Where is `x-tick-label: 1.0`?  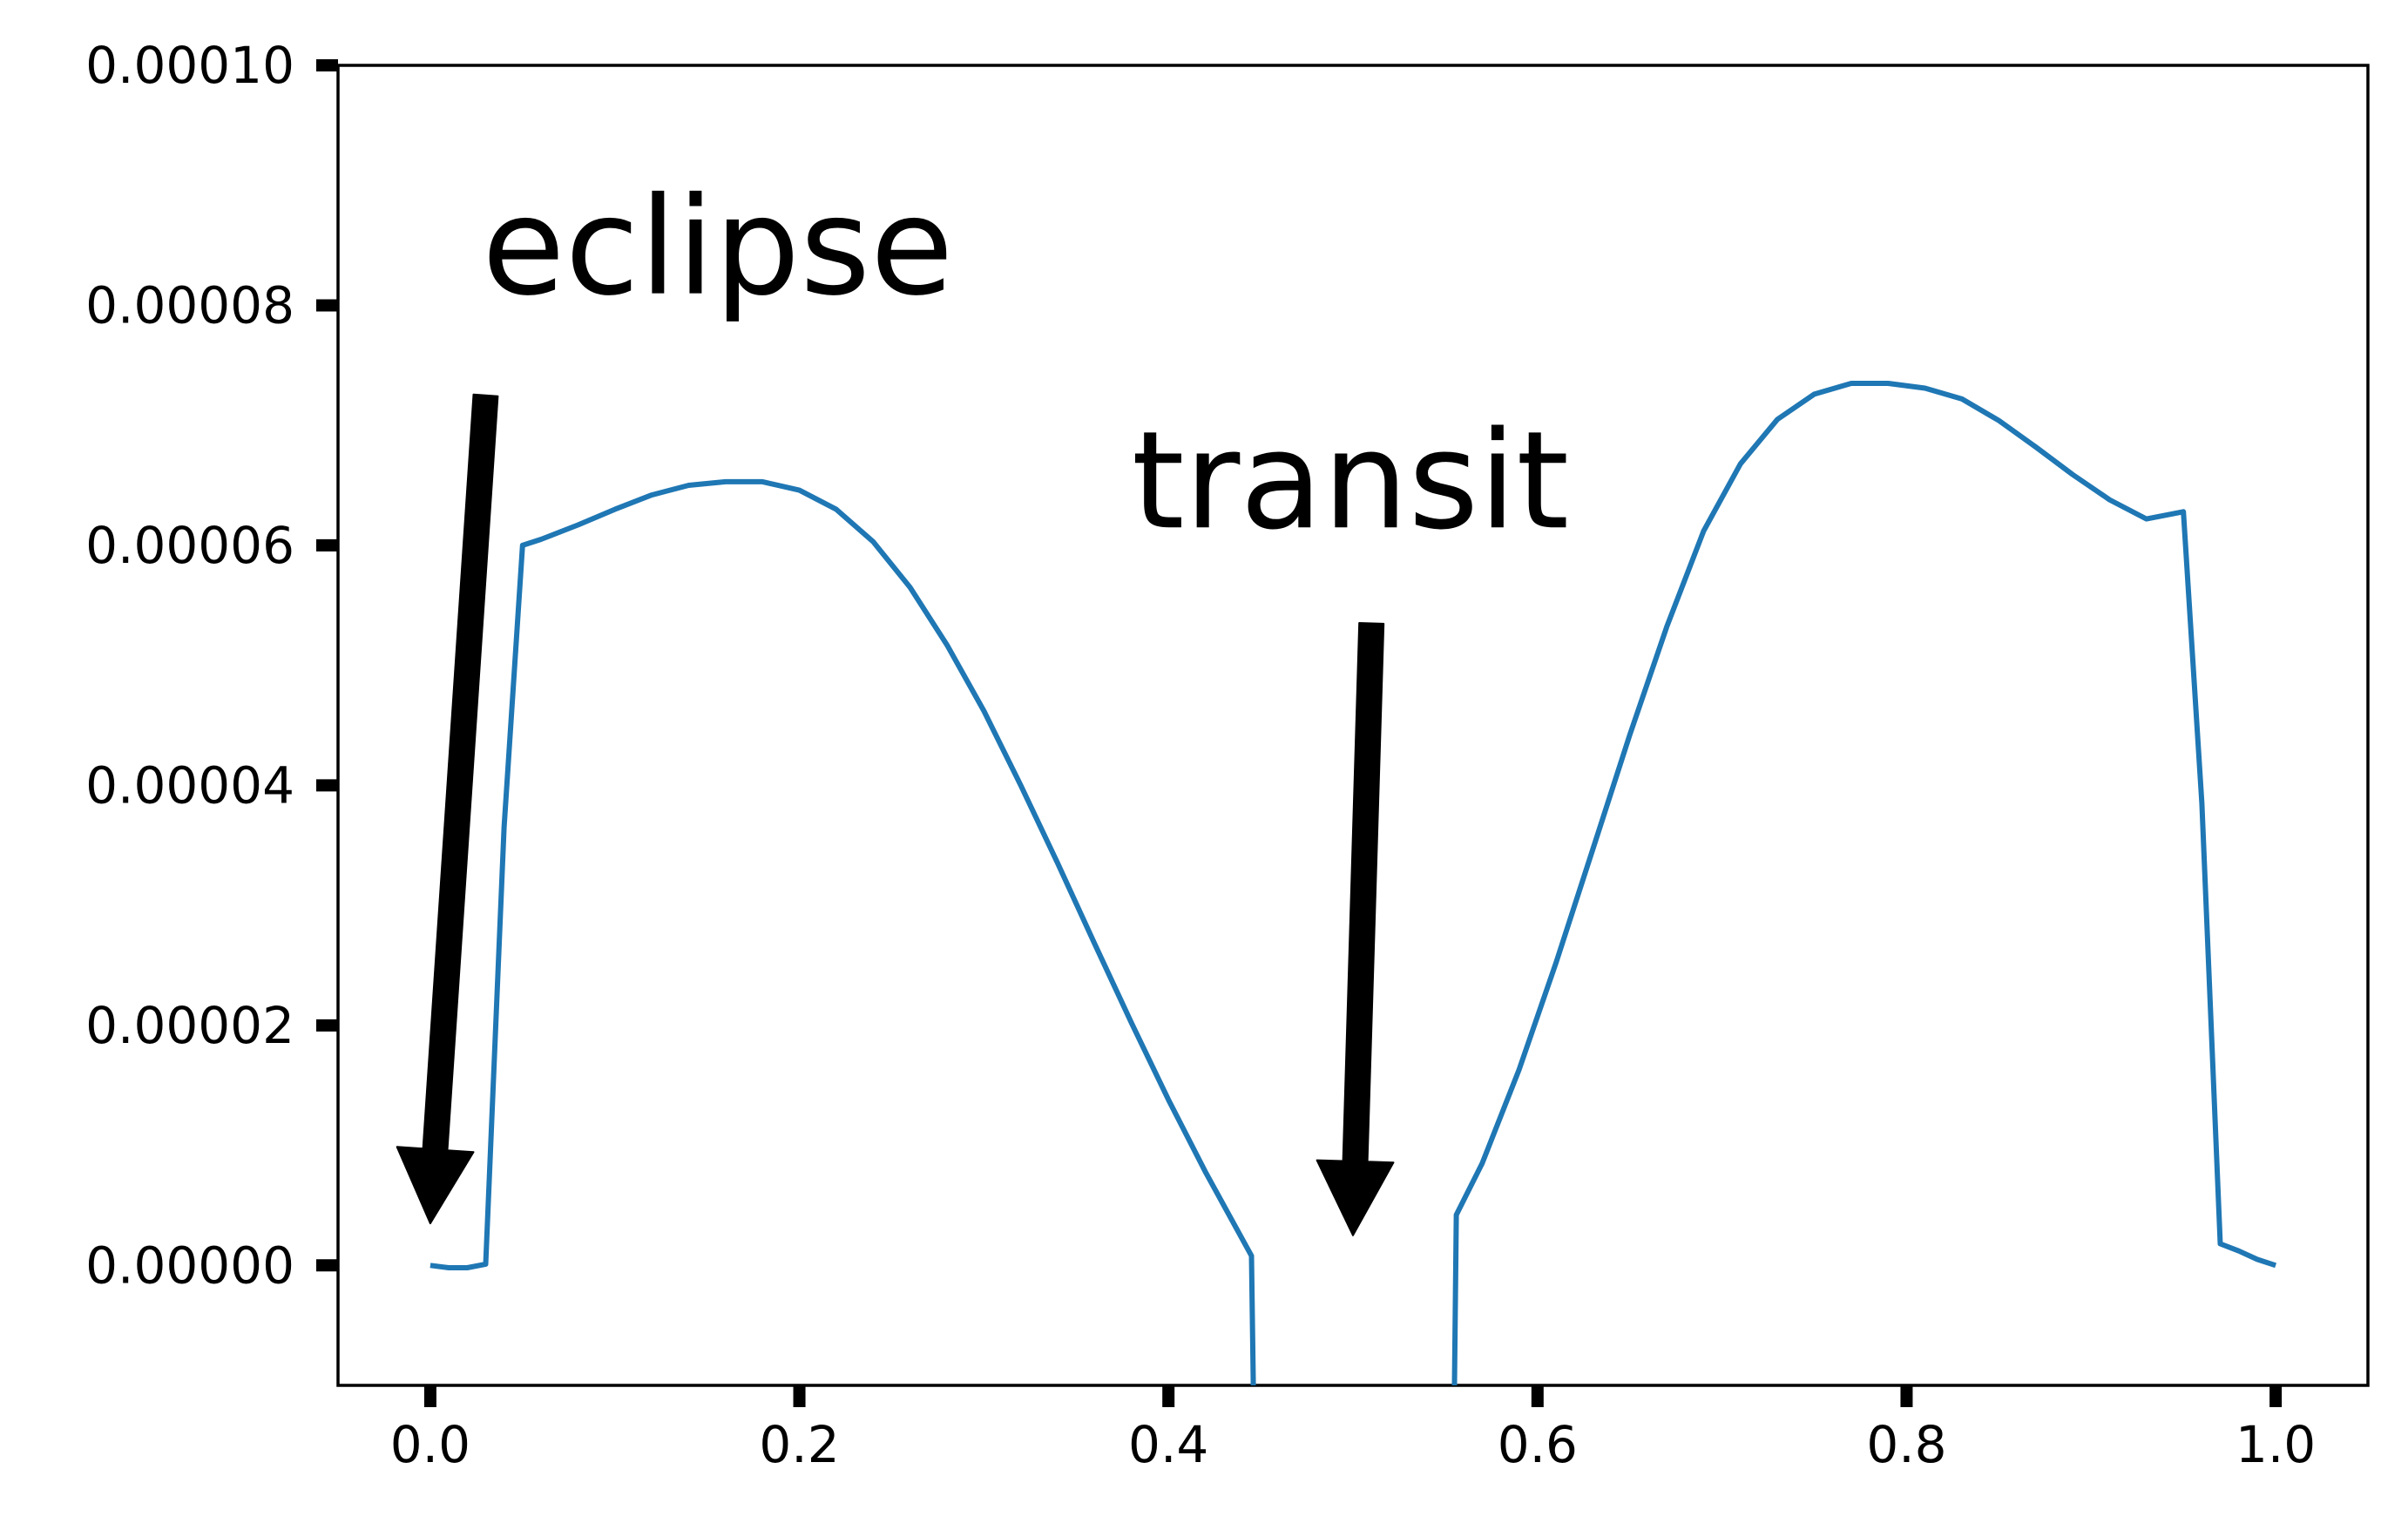 x-tick-label: 1.0 is located at coordinates (2276, 1444).